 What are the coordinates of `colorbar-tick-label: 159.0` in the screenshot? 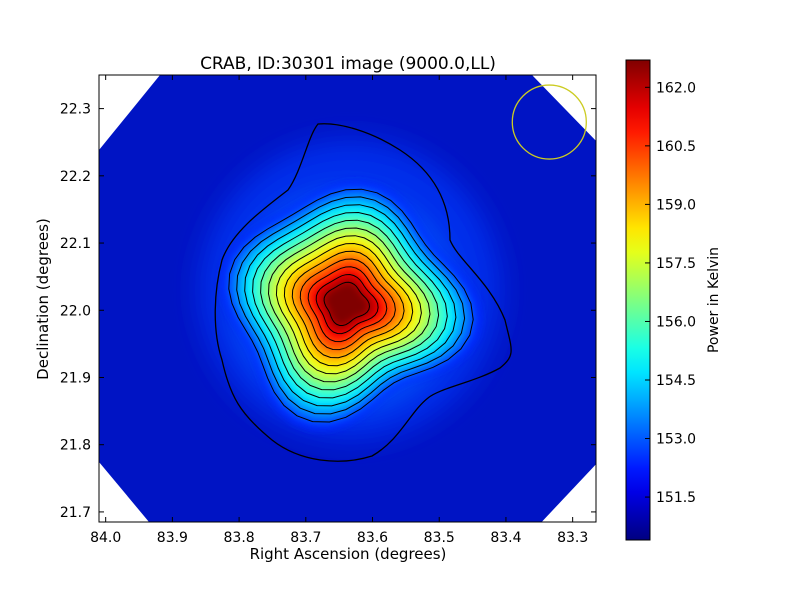 It's located at (676, 205).